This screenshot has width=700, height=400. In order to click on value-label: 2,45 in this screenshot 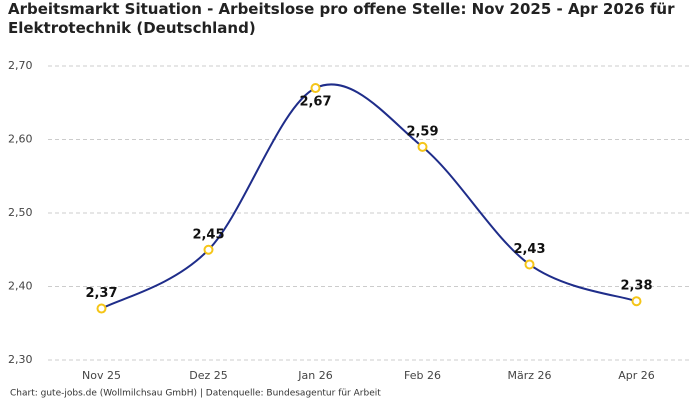, I will do `click(208, 234)`.